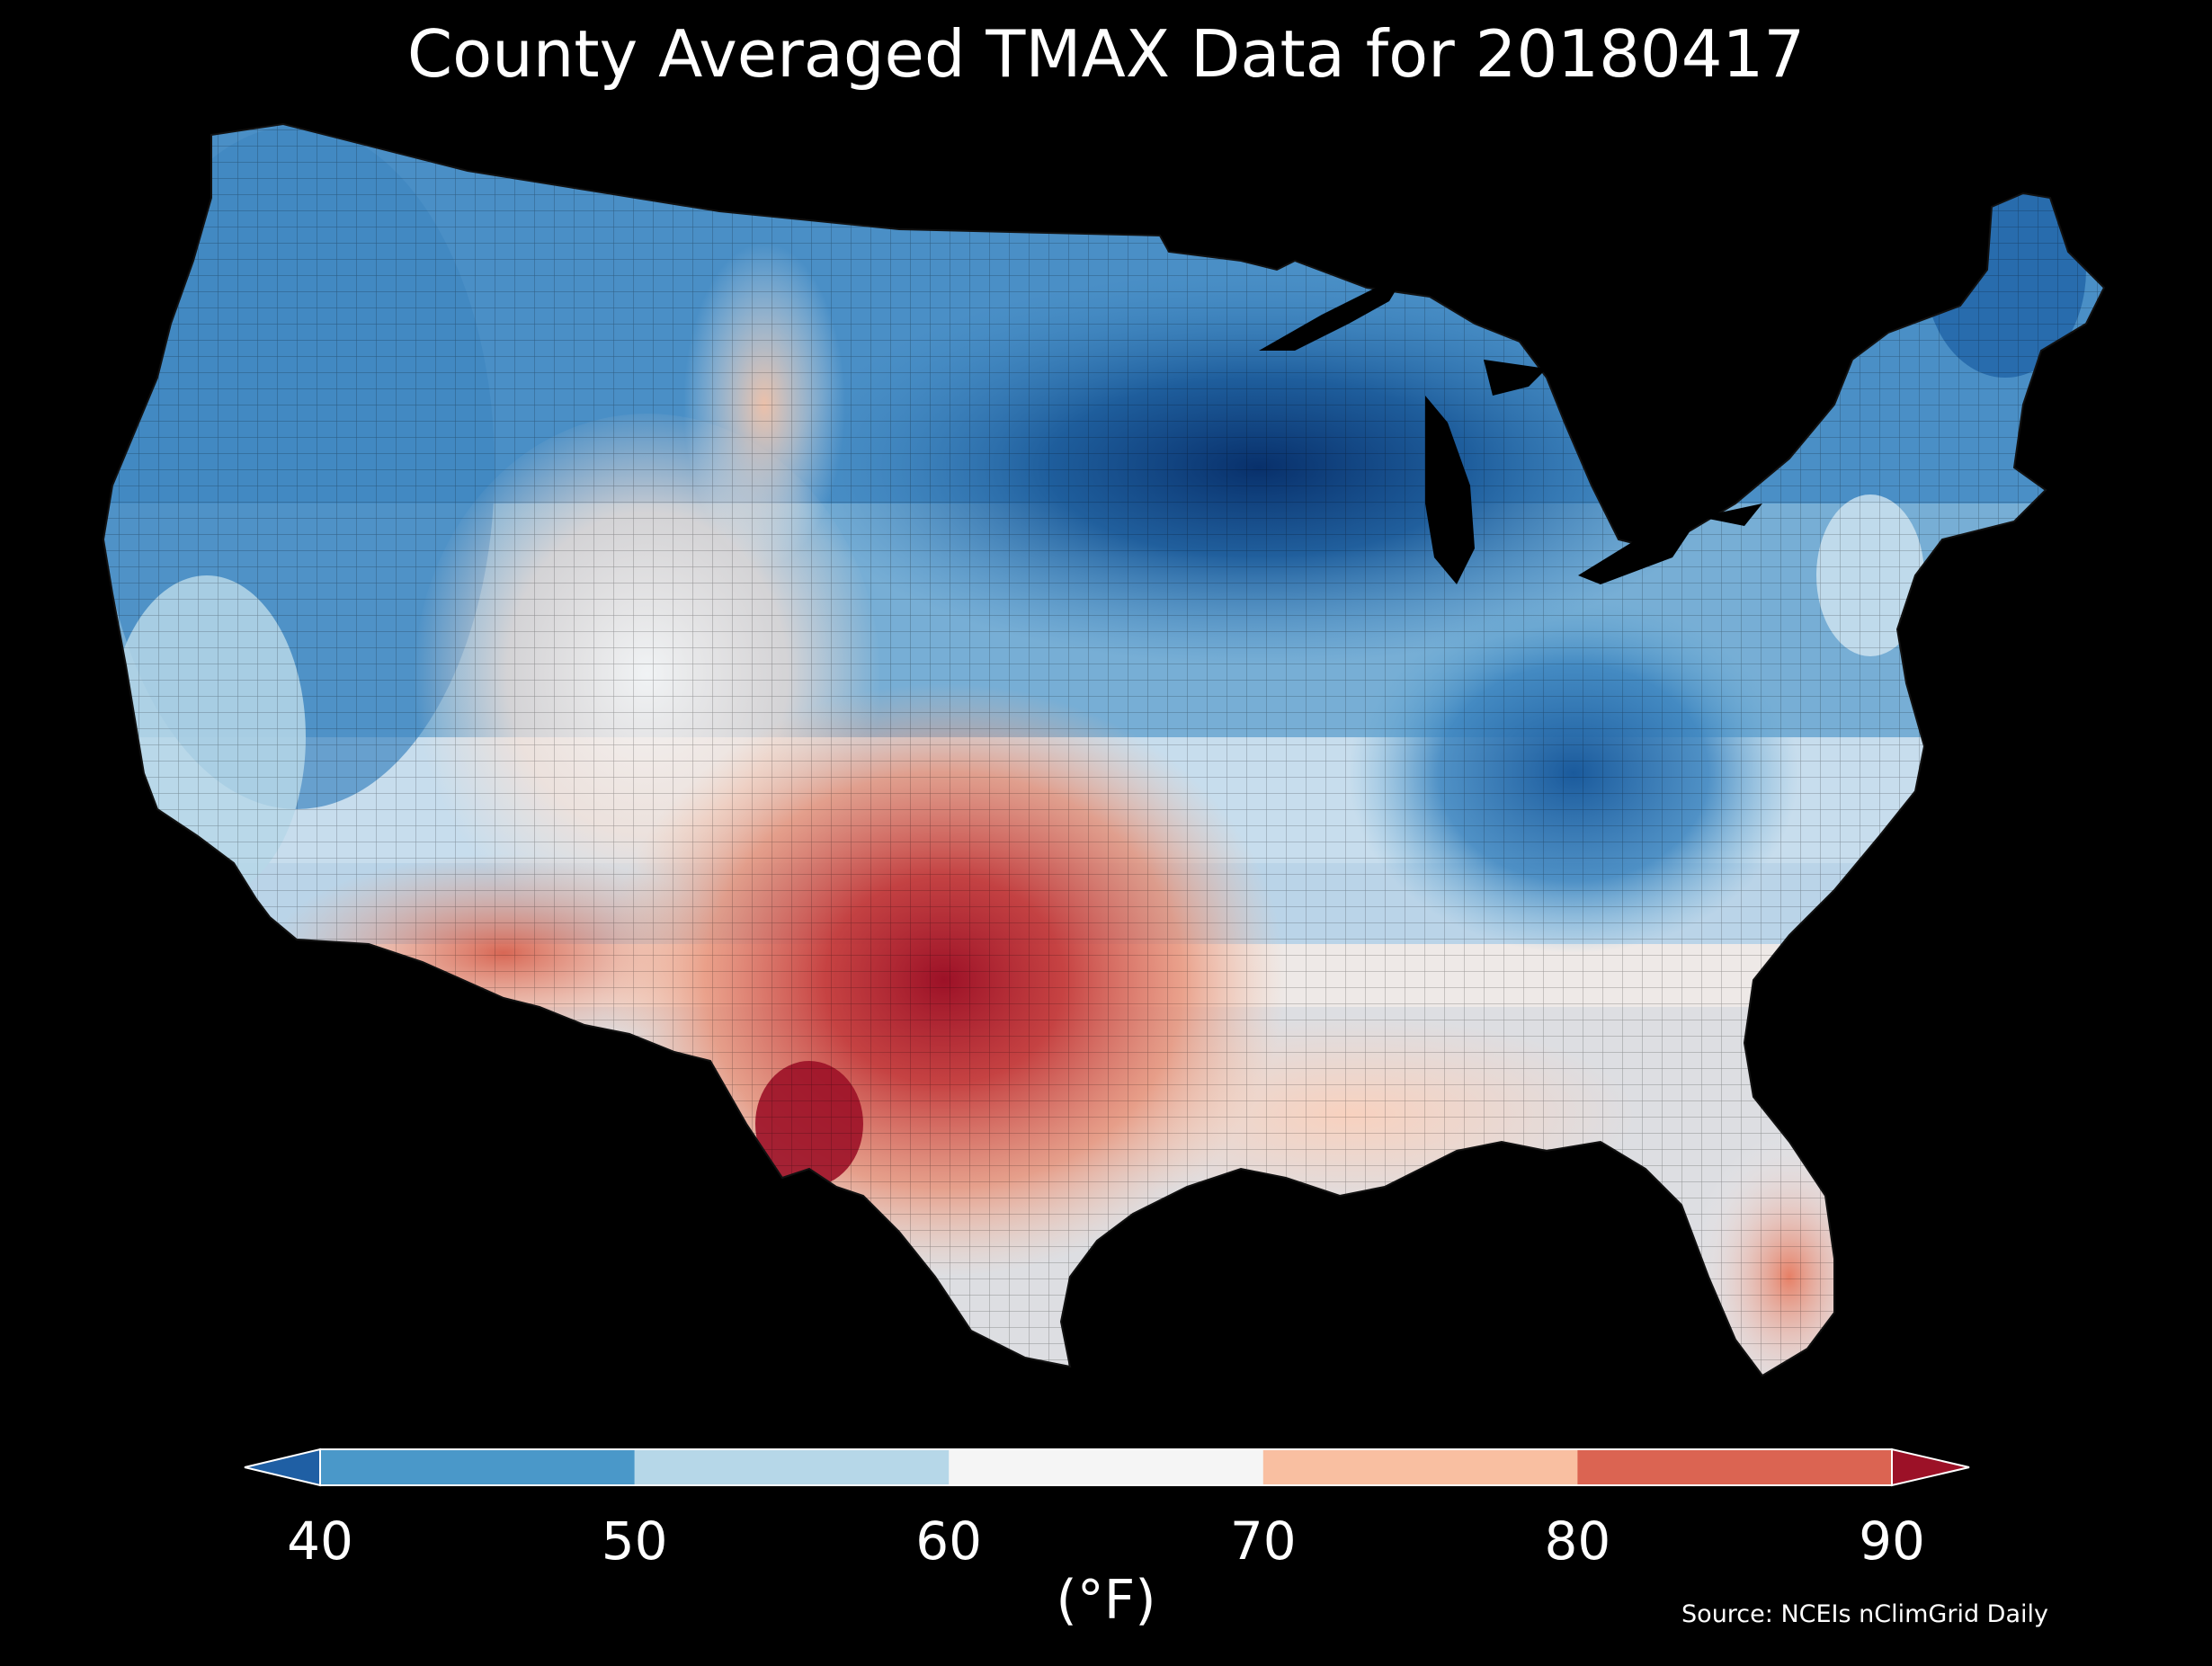  I want to click on colorbar-tick-80: 80, so click(1577, 1541).